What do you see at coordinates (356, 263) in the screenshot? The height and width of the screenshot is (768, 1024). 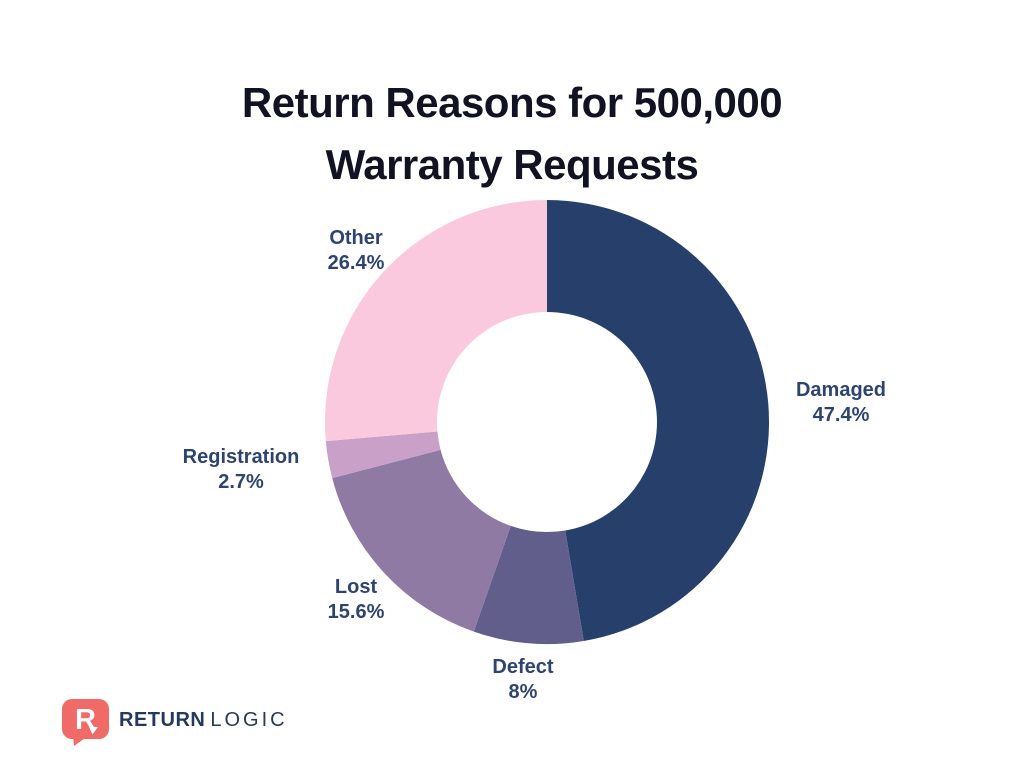 I see `slice-label-value: 26.4%` at bounding box center [356, 263].